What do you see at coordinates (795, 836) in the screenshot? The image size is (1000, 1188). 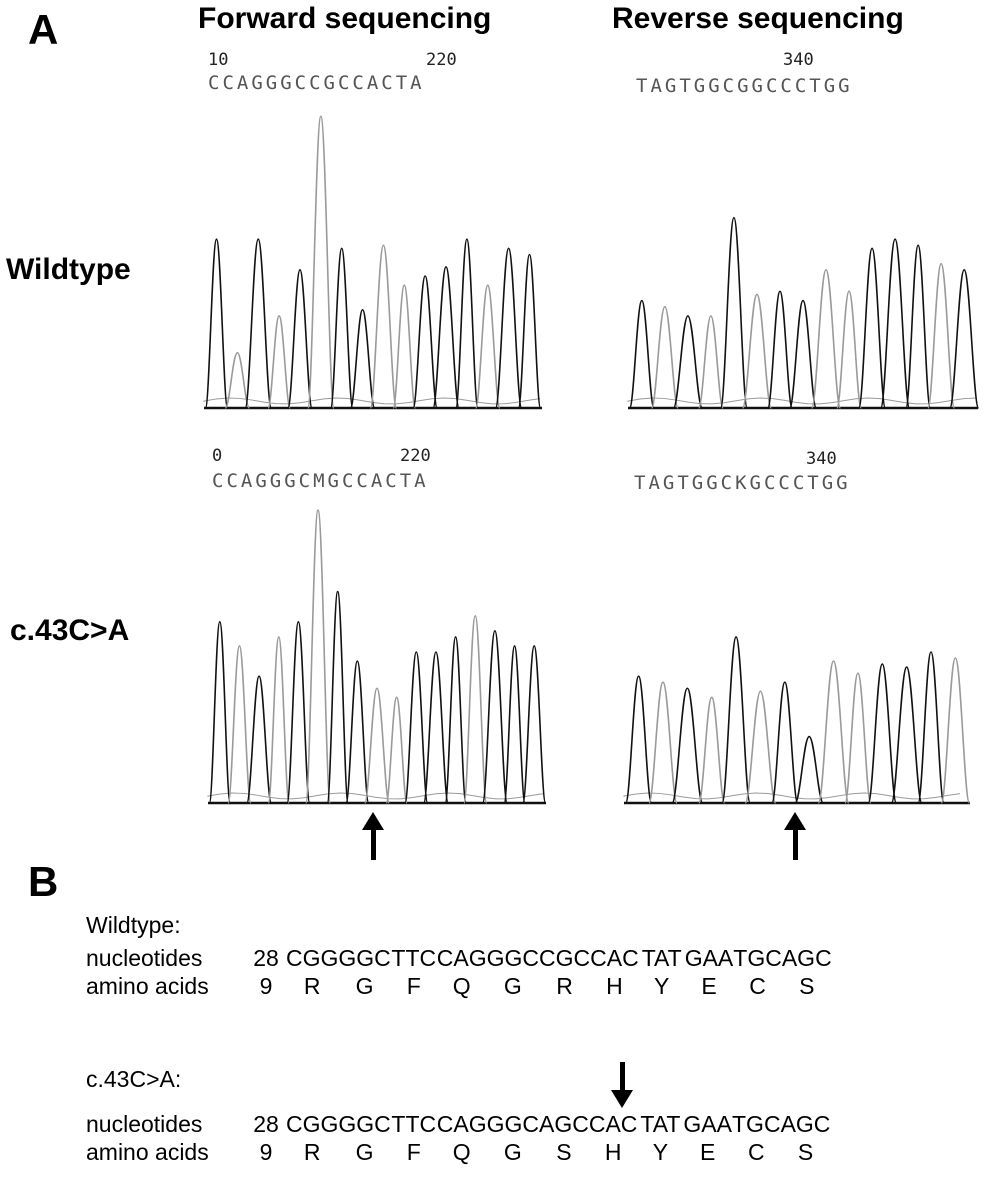 I see `reverse-mutation-arrow-icon` at bounding box center [795, 836].